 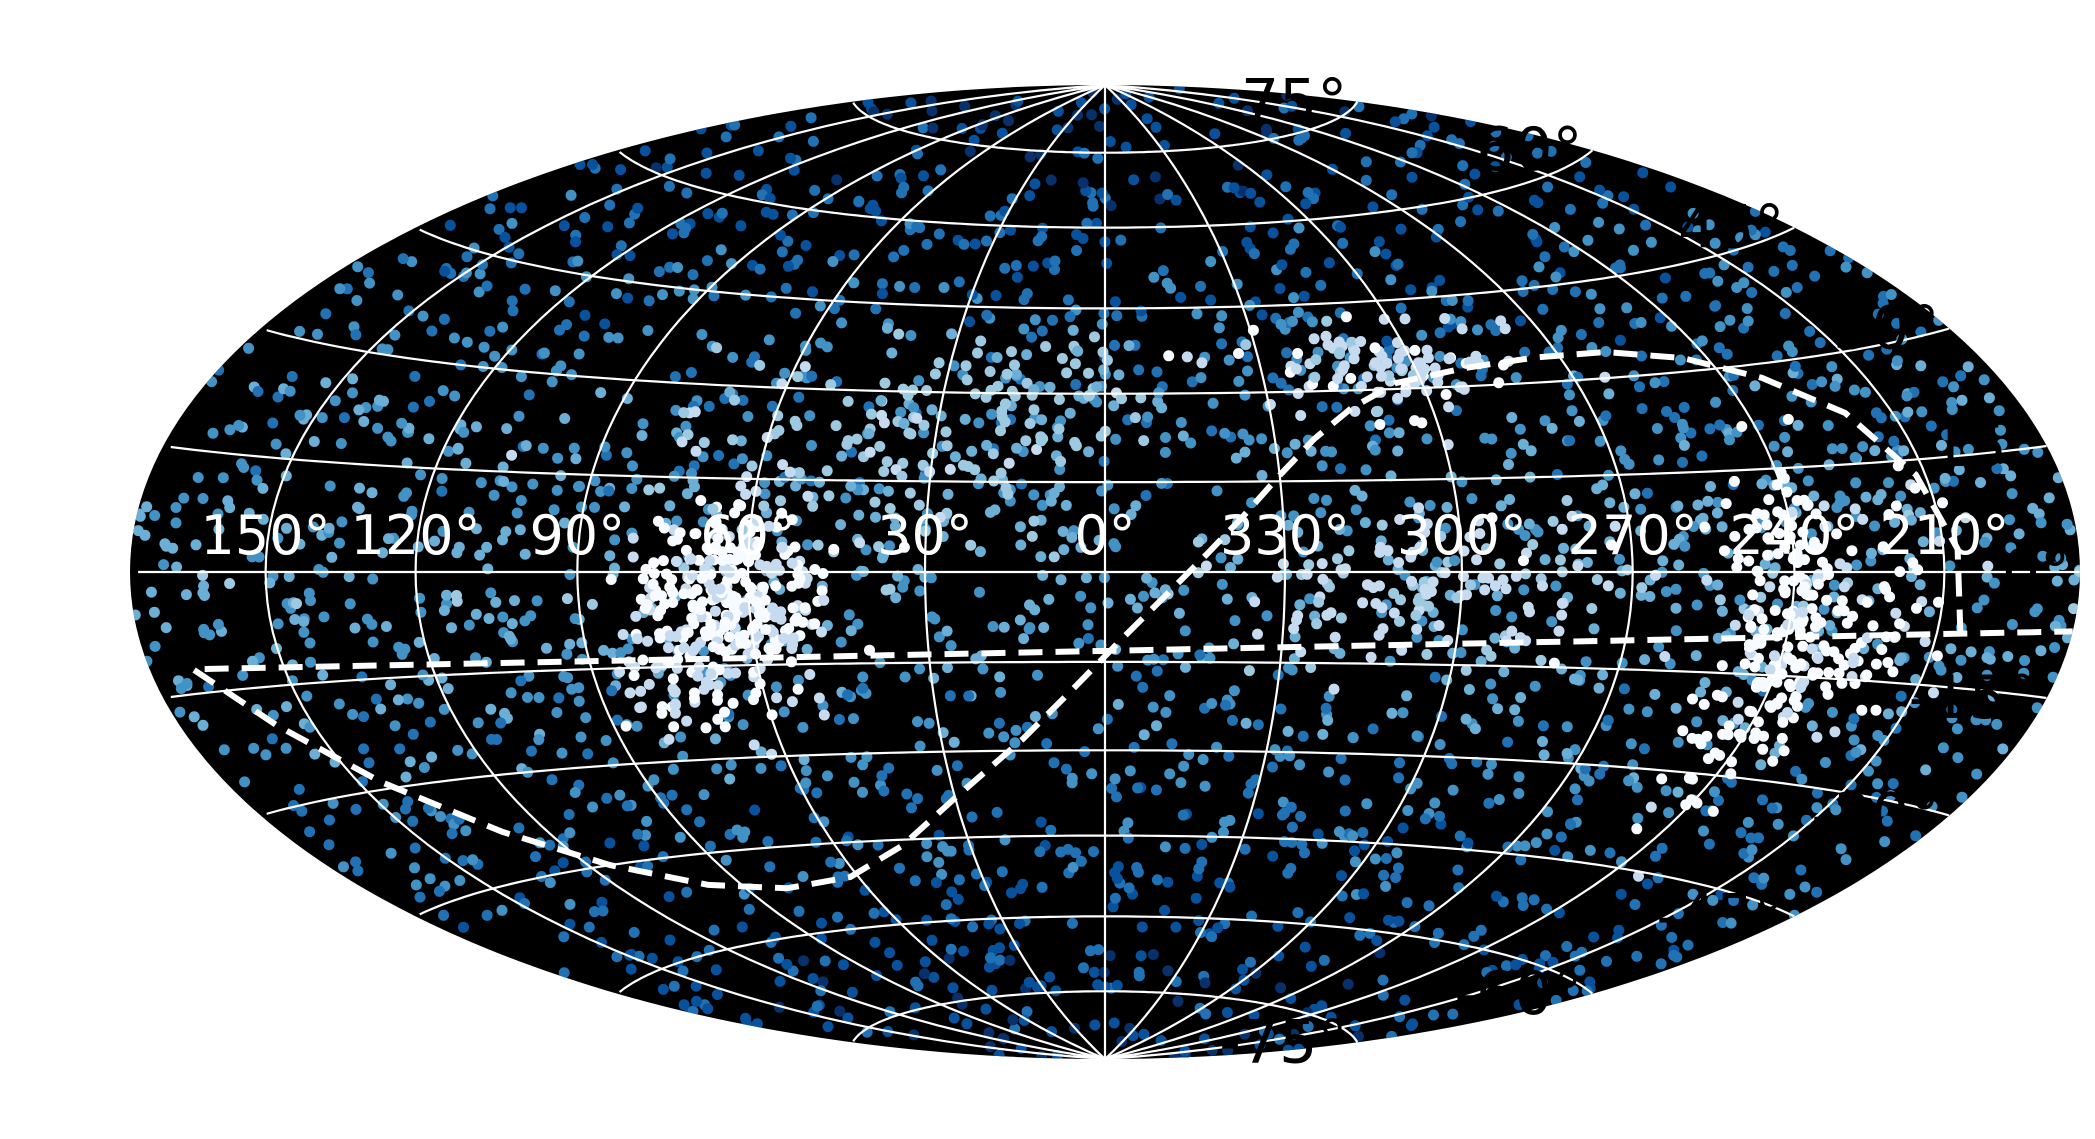 I want to click on lon-tick-label: 60°, so click(x=748, y=535).